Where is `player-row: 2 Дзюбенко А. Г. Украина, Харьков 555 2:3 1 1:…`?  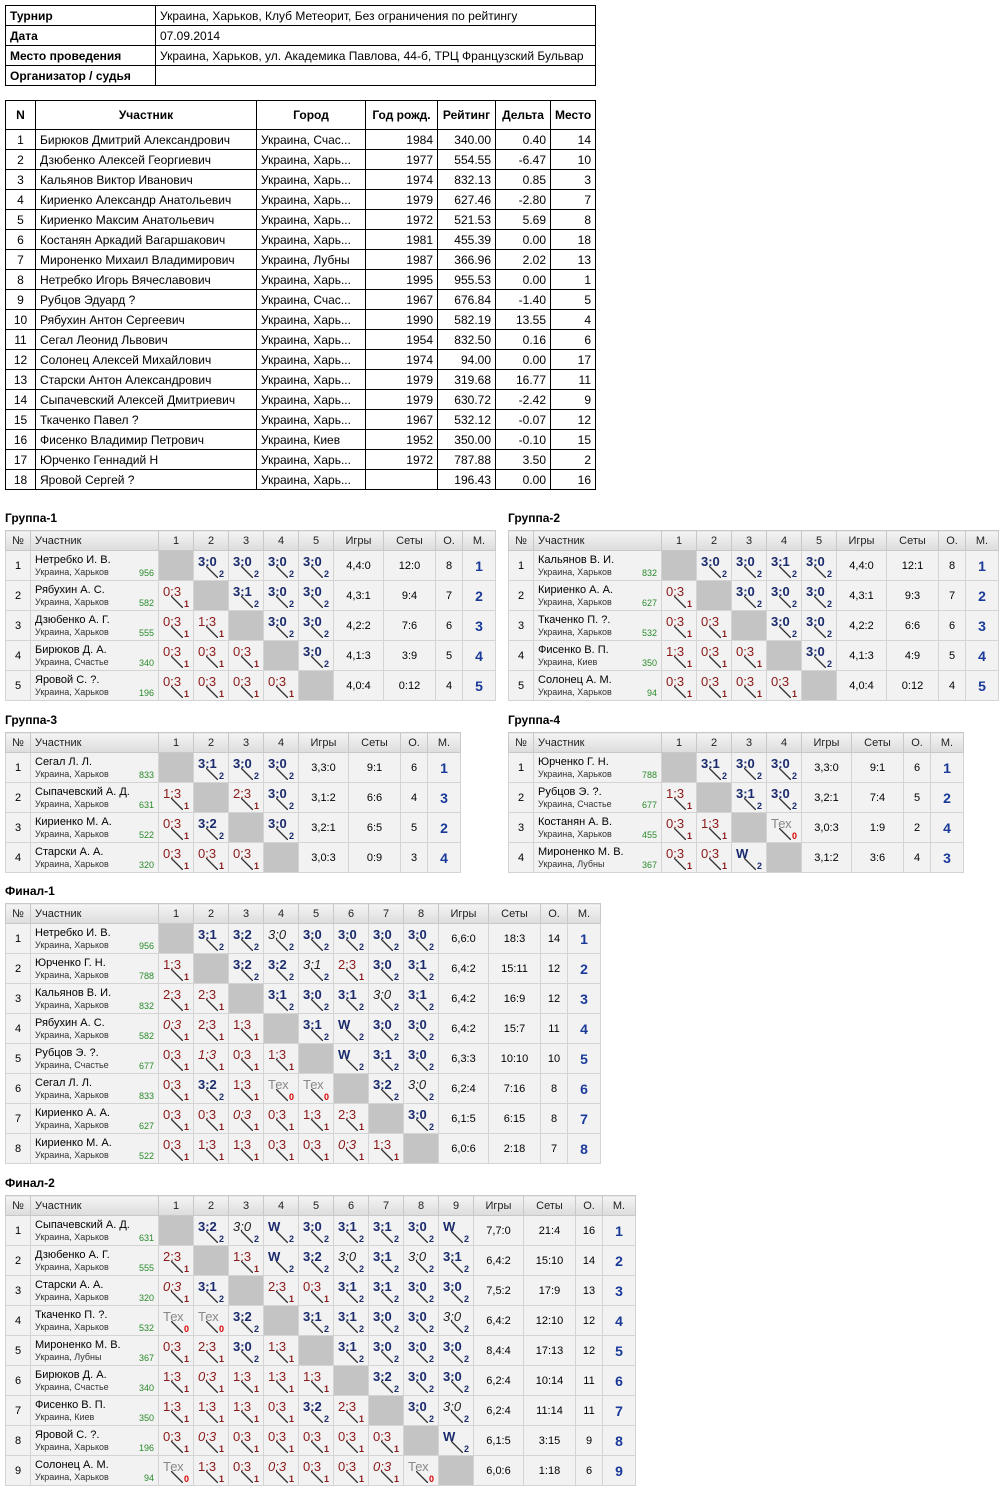
player-row: 2 Дзюбенко А. Г. Украина, Харьков 555 2:3 1 1:… is located at coordinates (320, 1260).